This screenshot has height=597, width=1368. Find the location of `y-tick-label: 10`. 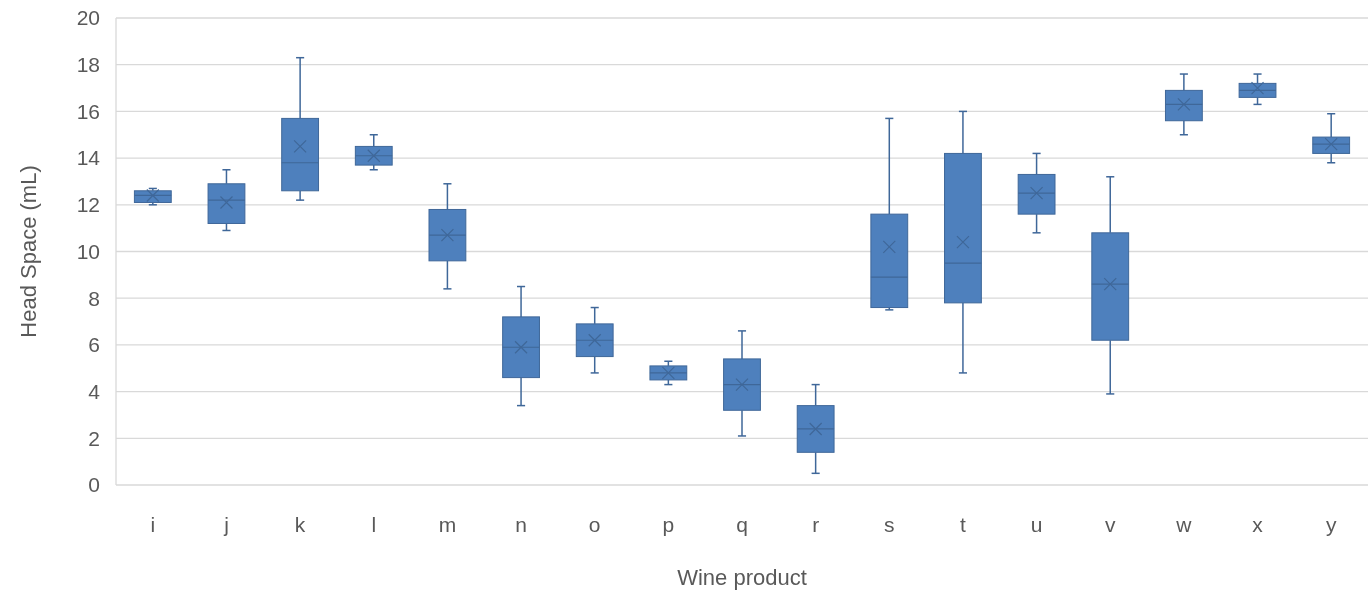

y-tick-label: 10 is located at coordinates (88, 251).